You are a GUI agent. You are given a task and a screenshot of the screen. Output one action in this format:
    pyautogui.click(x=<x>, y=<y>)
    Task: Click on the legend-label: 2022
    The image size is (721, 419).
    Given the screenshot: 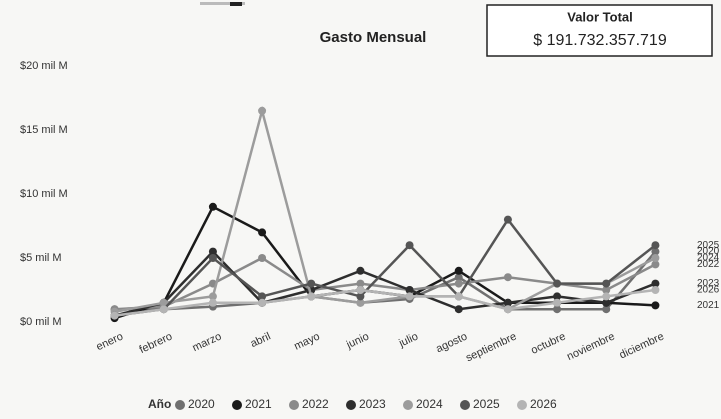 What is the action you would take?
    pyautogui.click(x=315, y=404)
    